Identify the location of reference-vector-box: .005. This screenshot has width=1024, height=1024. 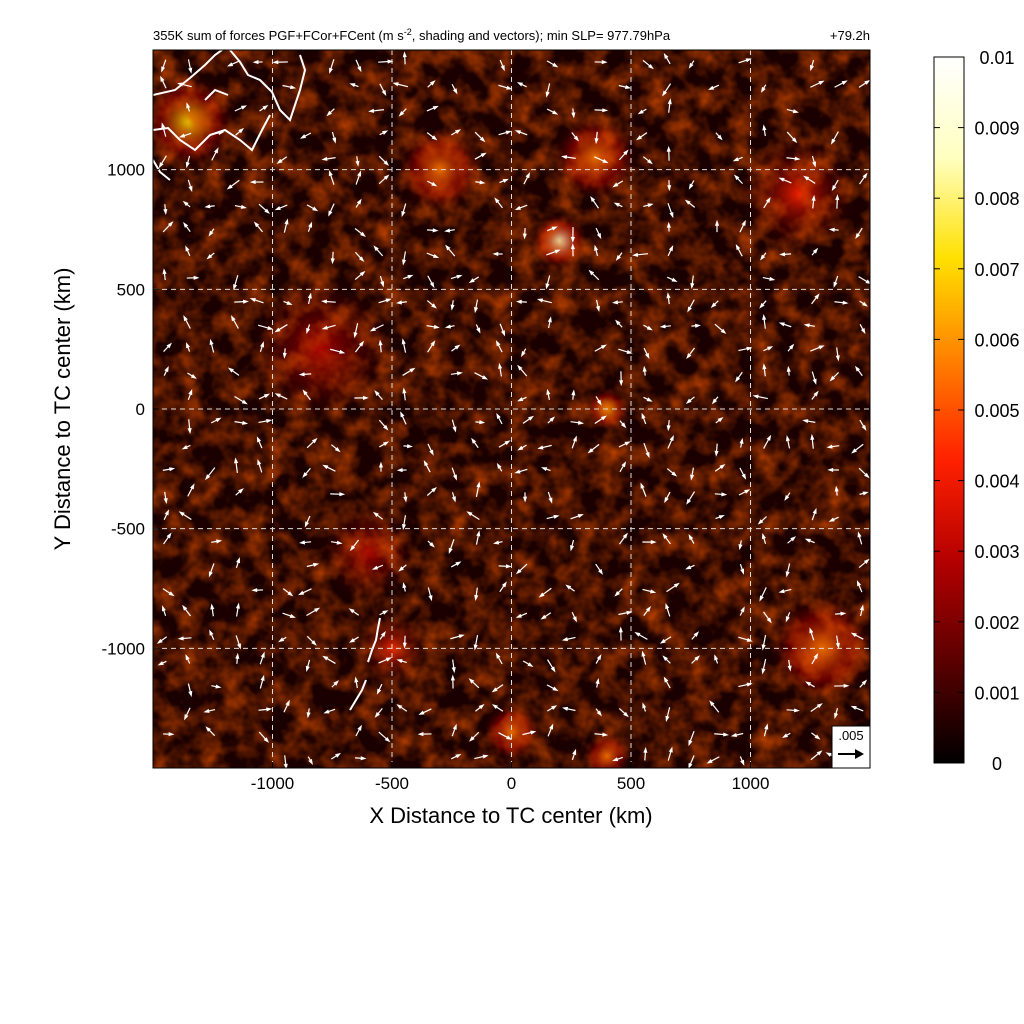
(851, 747).